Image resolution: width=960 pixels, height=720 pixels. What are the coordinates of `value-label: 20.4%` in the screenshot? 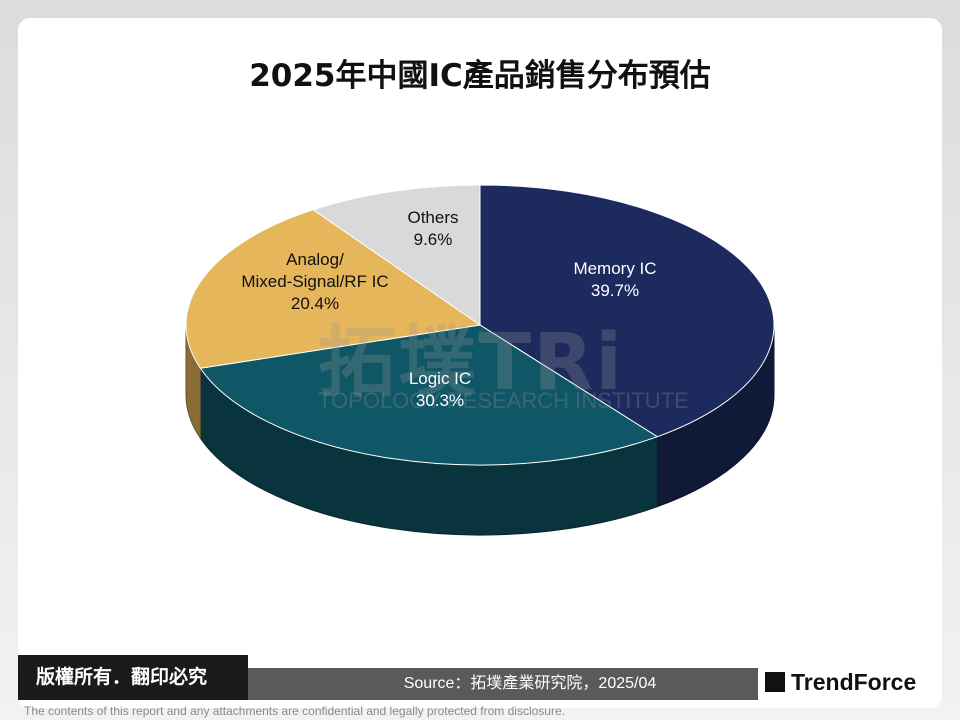 It's located at (315, 303).